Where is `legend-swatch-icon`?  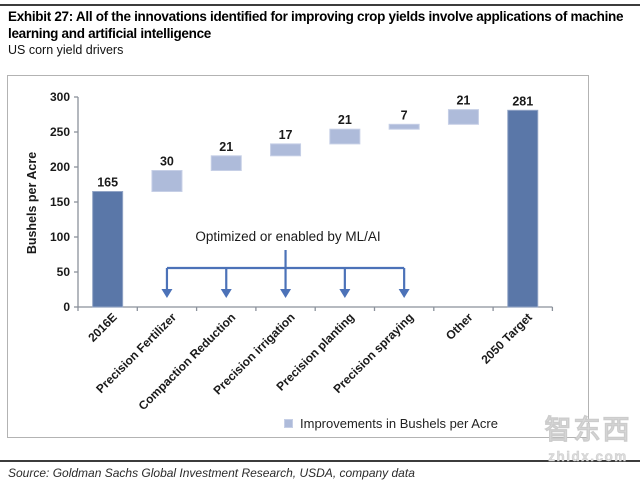
legend-swatch-icon is located at coordinates (288, 423).